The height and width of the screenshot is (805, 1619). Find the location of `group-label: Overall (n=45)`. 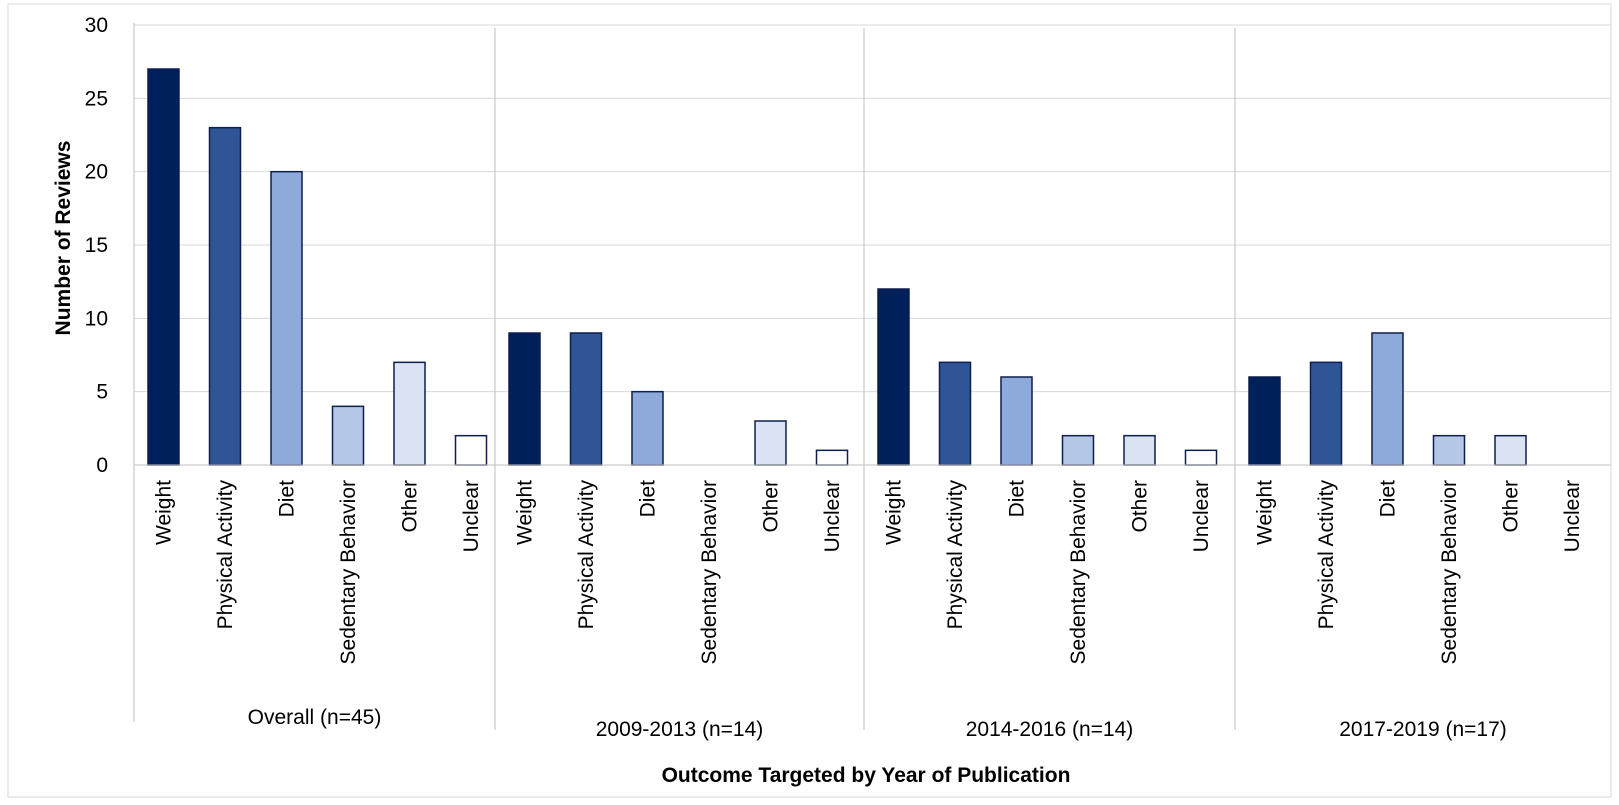

group-label: Overall (n=45) is located at coordinates (315, 717).